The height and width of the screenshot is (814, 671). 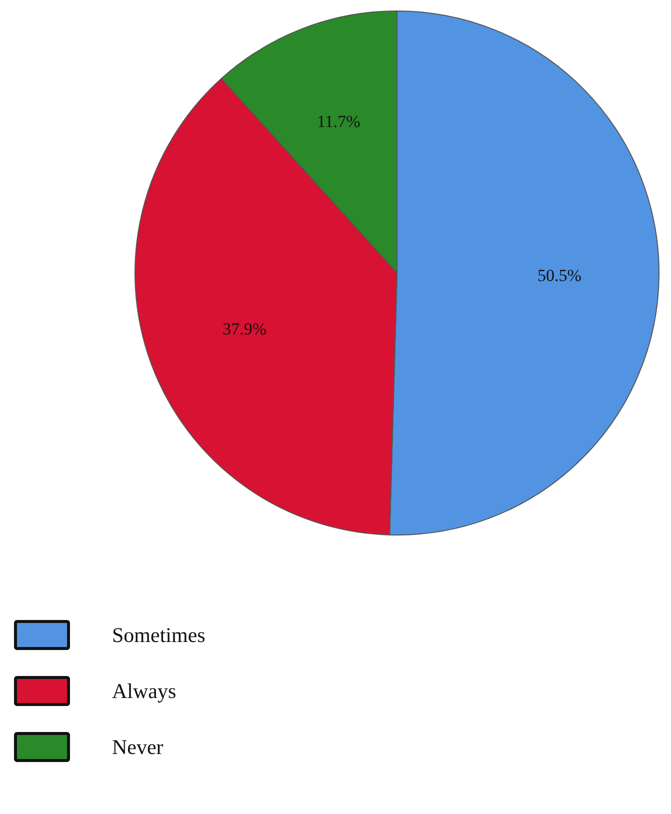 What do you see at coordinates (159, 635) in the screenshot?
I see `legend-label: Sometimes` at bounding box center [159, 635].